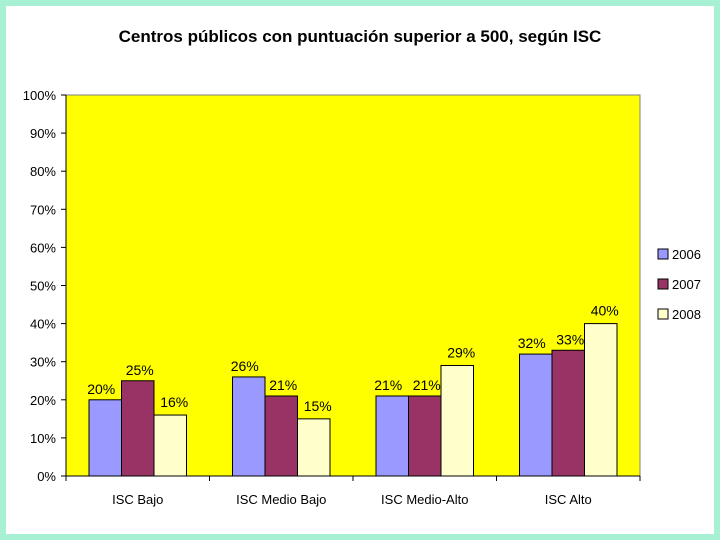 Image resolution: width=720 pixels, height=540 pixels. I want to click on legend-swatch-2006, so click(663, 254).